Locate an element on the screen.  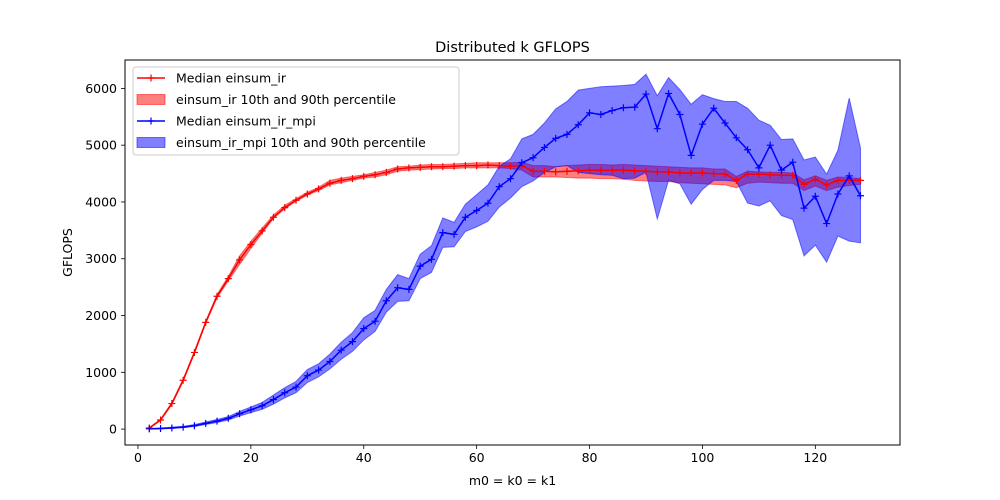
legend-label: Median einsum_ir is located at coordinates (231, 78).